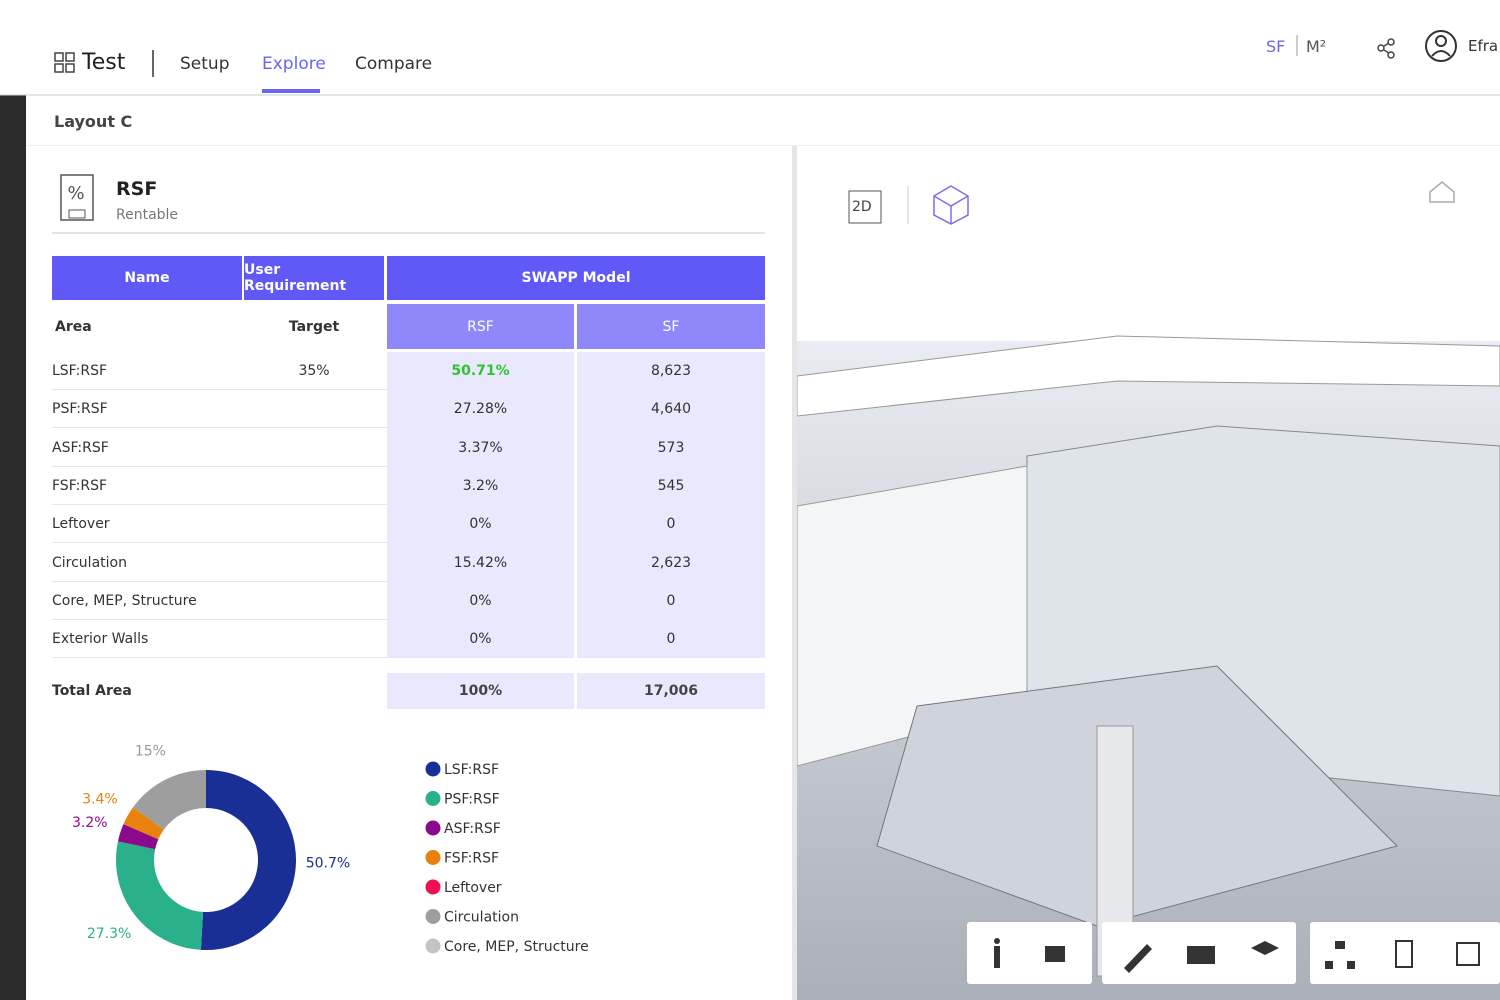 The width and height of the screenshot is (1500, 1000). Describe the element at coordinates (905, 204) in the screenshot. I see `view-toggle` at that location.